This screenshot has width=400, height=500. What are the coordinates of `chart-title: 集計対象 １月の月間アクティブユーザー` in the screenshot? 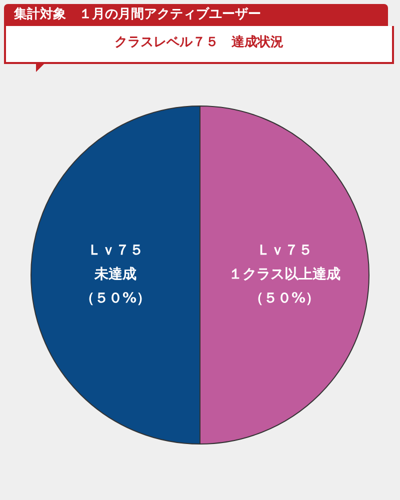 It's located at (196, 15).